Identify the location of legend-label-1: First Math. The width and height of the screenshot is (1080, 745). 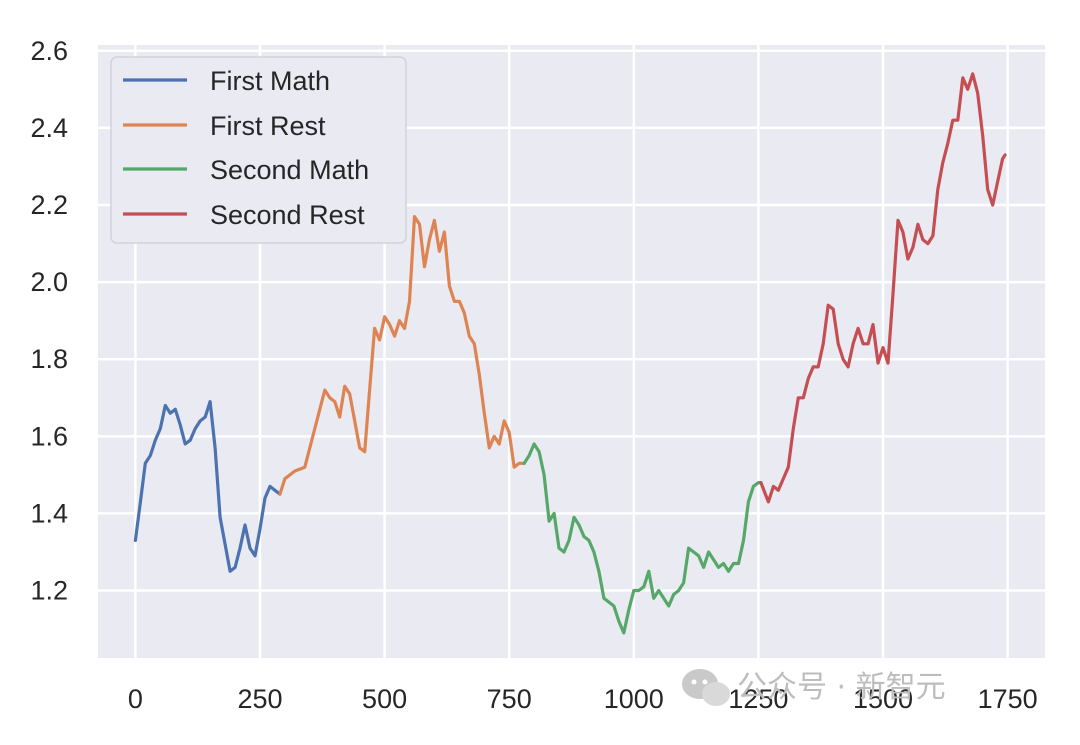
(270, 81).